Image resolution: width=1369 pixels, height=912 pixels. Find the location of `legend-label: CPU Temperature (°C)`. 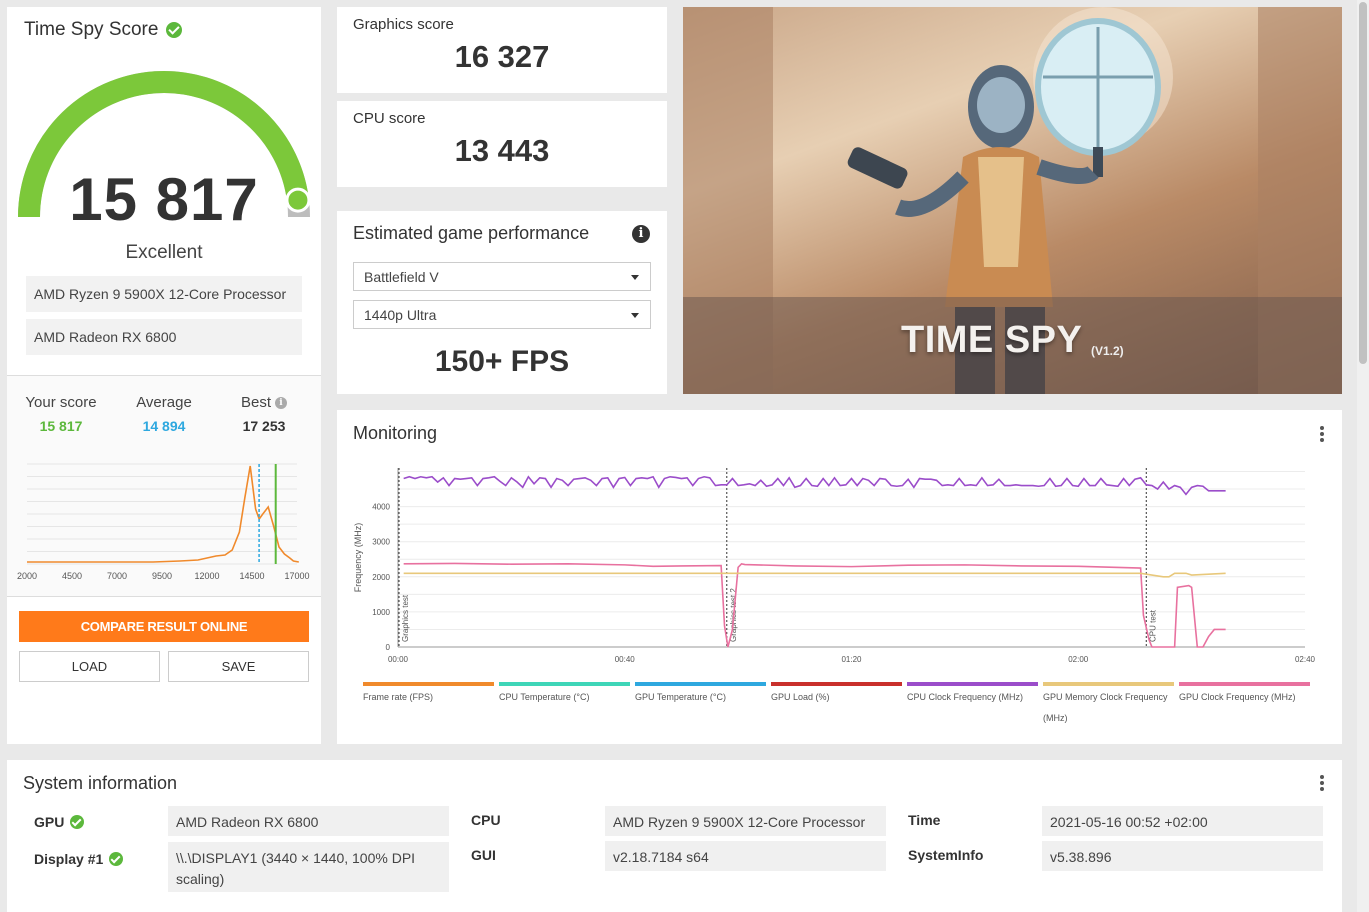

legend-label: CPU Temperature (°C) is located at coordinates (544, 697).